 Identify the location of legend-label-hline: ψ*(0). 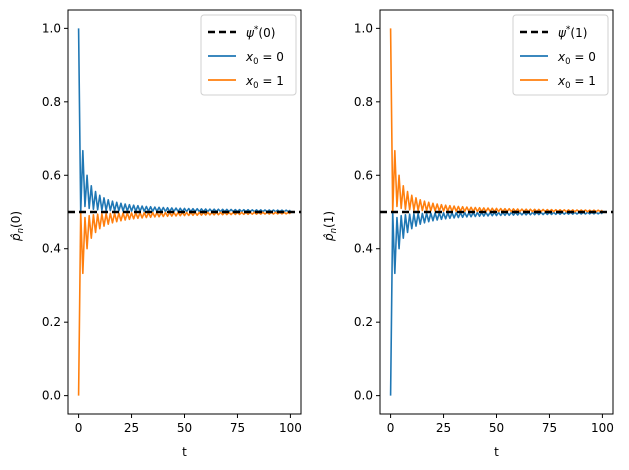
(260, 32).